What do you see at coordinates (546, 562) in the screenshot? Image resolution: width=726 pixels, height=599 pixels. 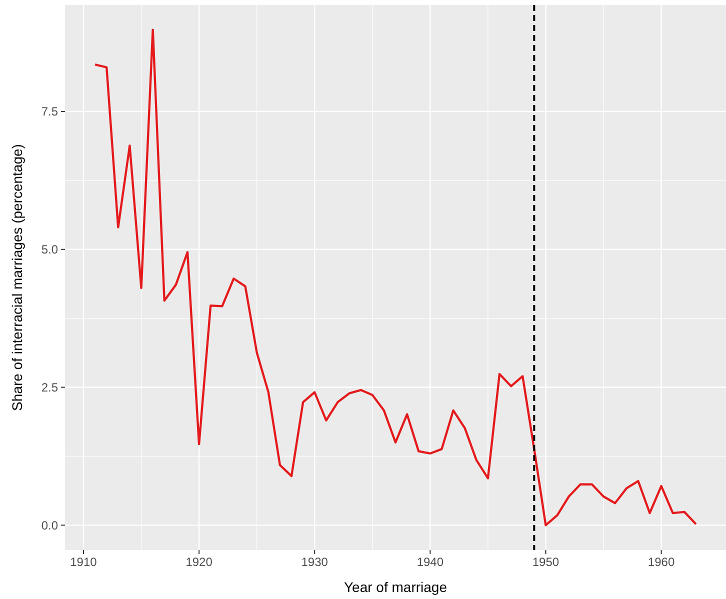 I see `x-tick-label: 1950` at bounding box center [546, 562].